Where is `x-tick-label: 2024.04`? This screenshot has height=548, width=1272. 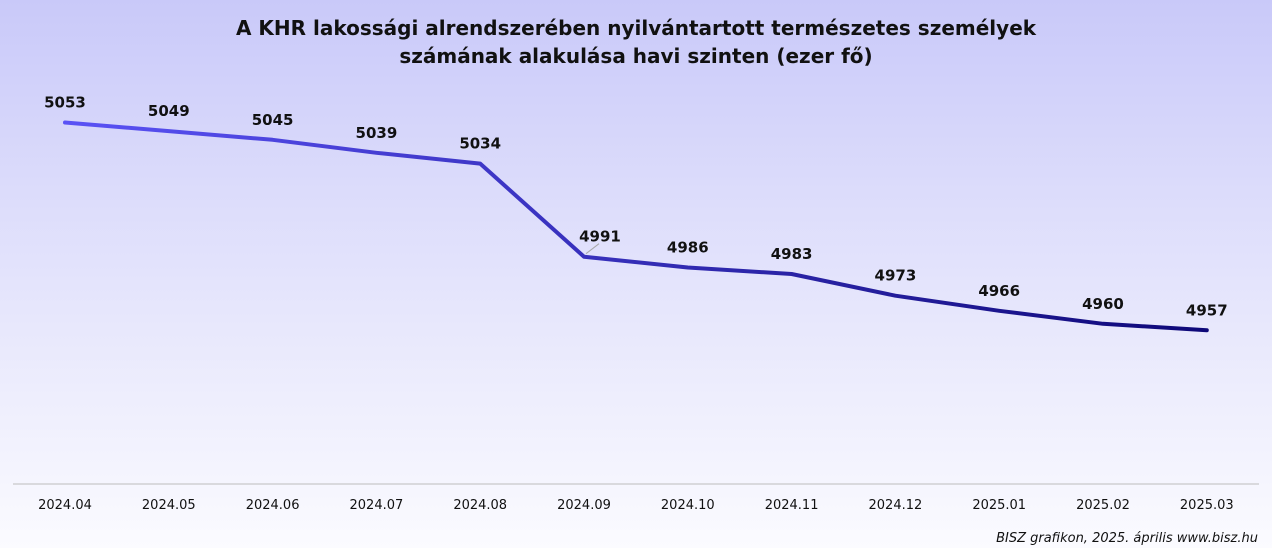
x-tick-label: 2024.04 is located at coordinates (65, 505).